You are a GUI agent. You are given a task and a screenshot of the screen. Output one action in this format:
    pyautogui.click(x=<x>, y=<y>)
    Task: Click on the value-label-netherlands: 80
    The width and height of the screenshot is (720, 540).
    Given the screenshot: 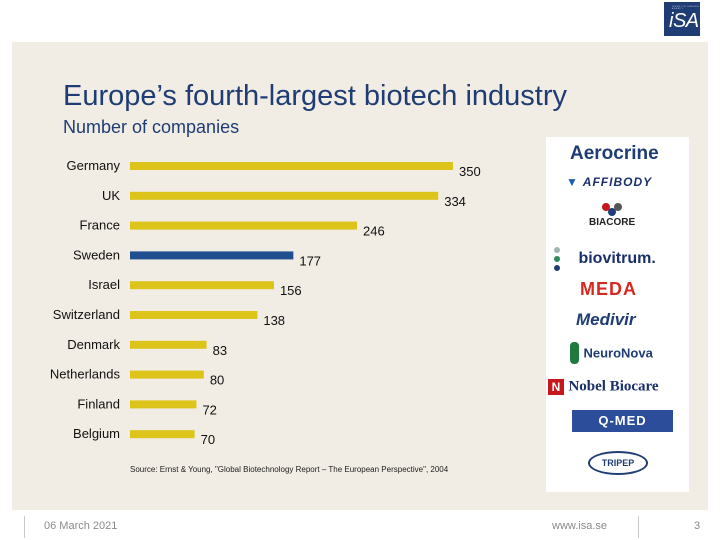 What is the action you would take?
    pyautogui.click(x=217, y=380)
    